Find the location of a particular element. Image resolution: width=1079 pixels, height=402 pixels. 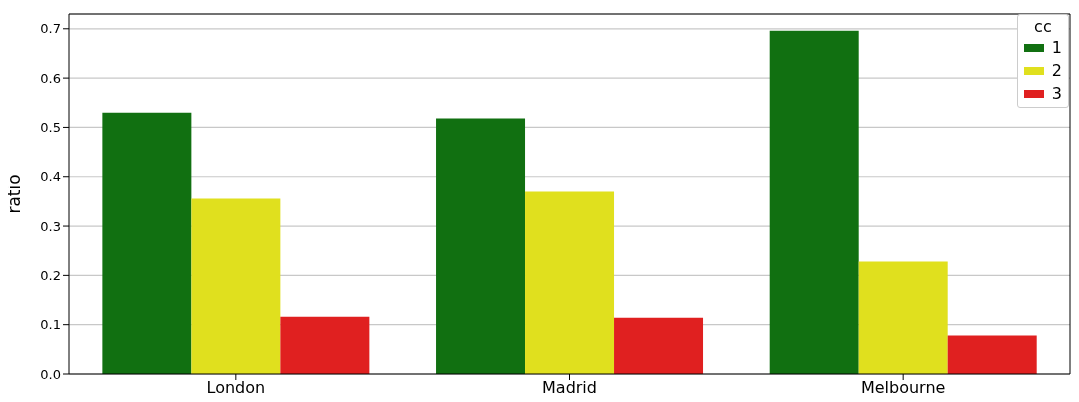

x-tick-label: London is located at coordinates (236, 388).